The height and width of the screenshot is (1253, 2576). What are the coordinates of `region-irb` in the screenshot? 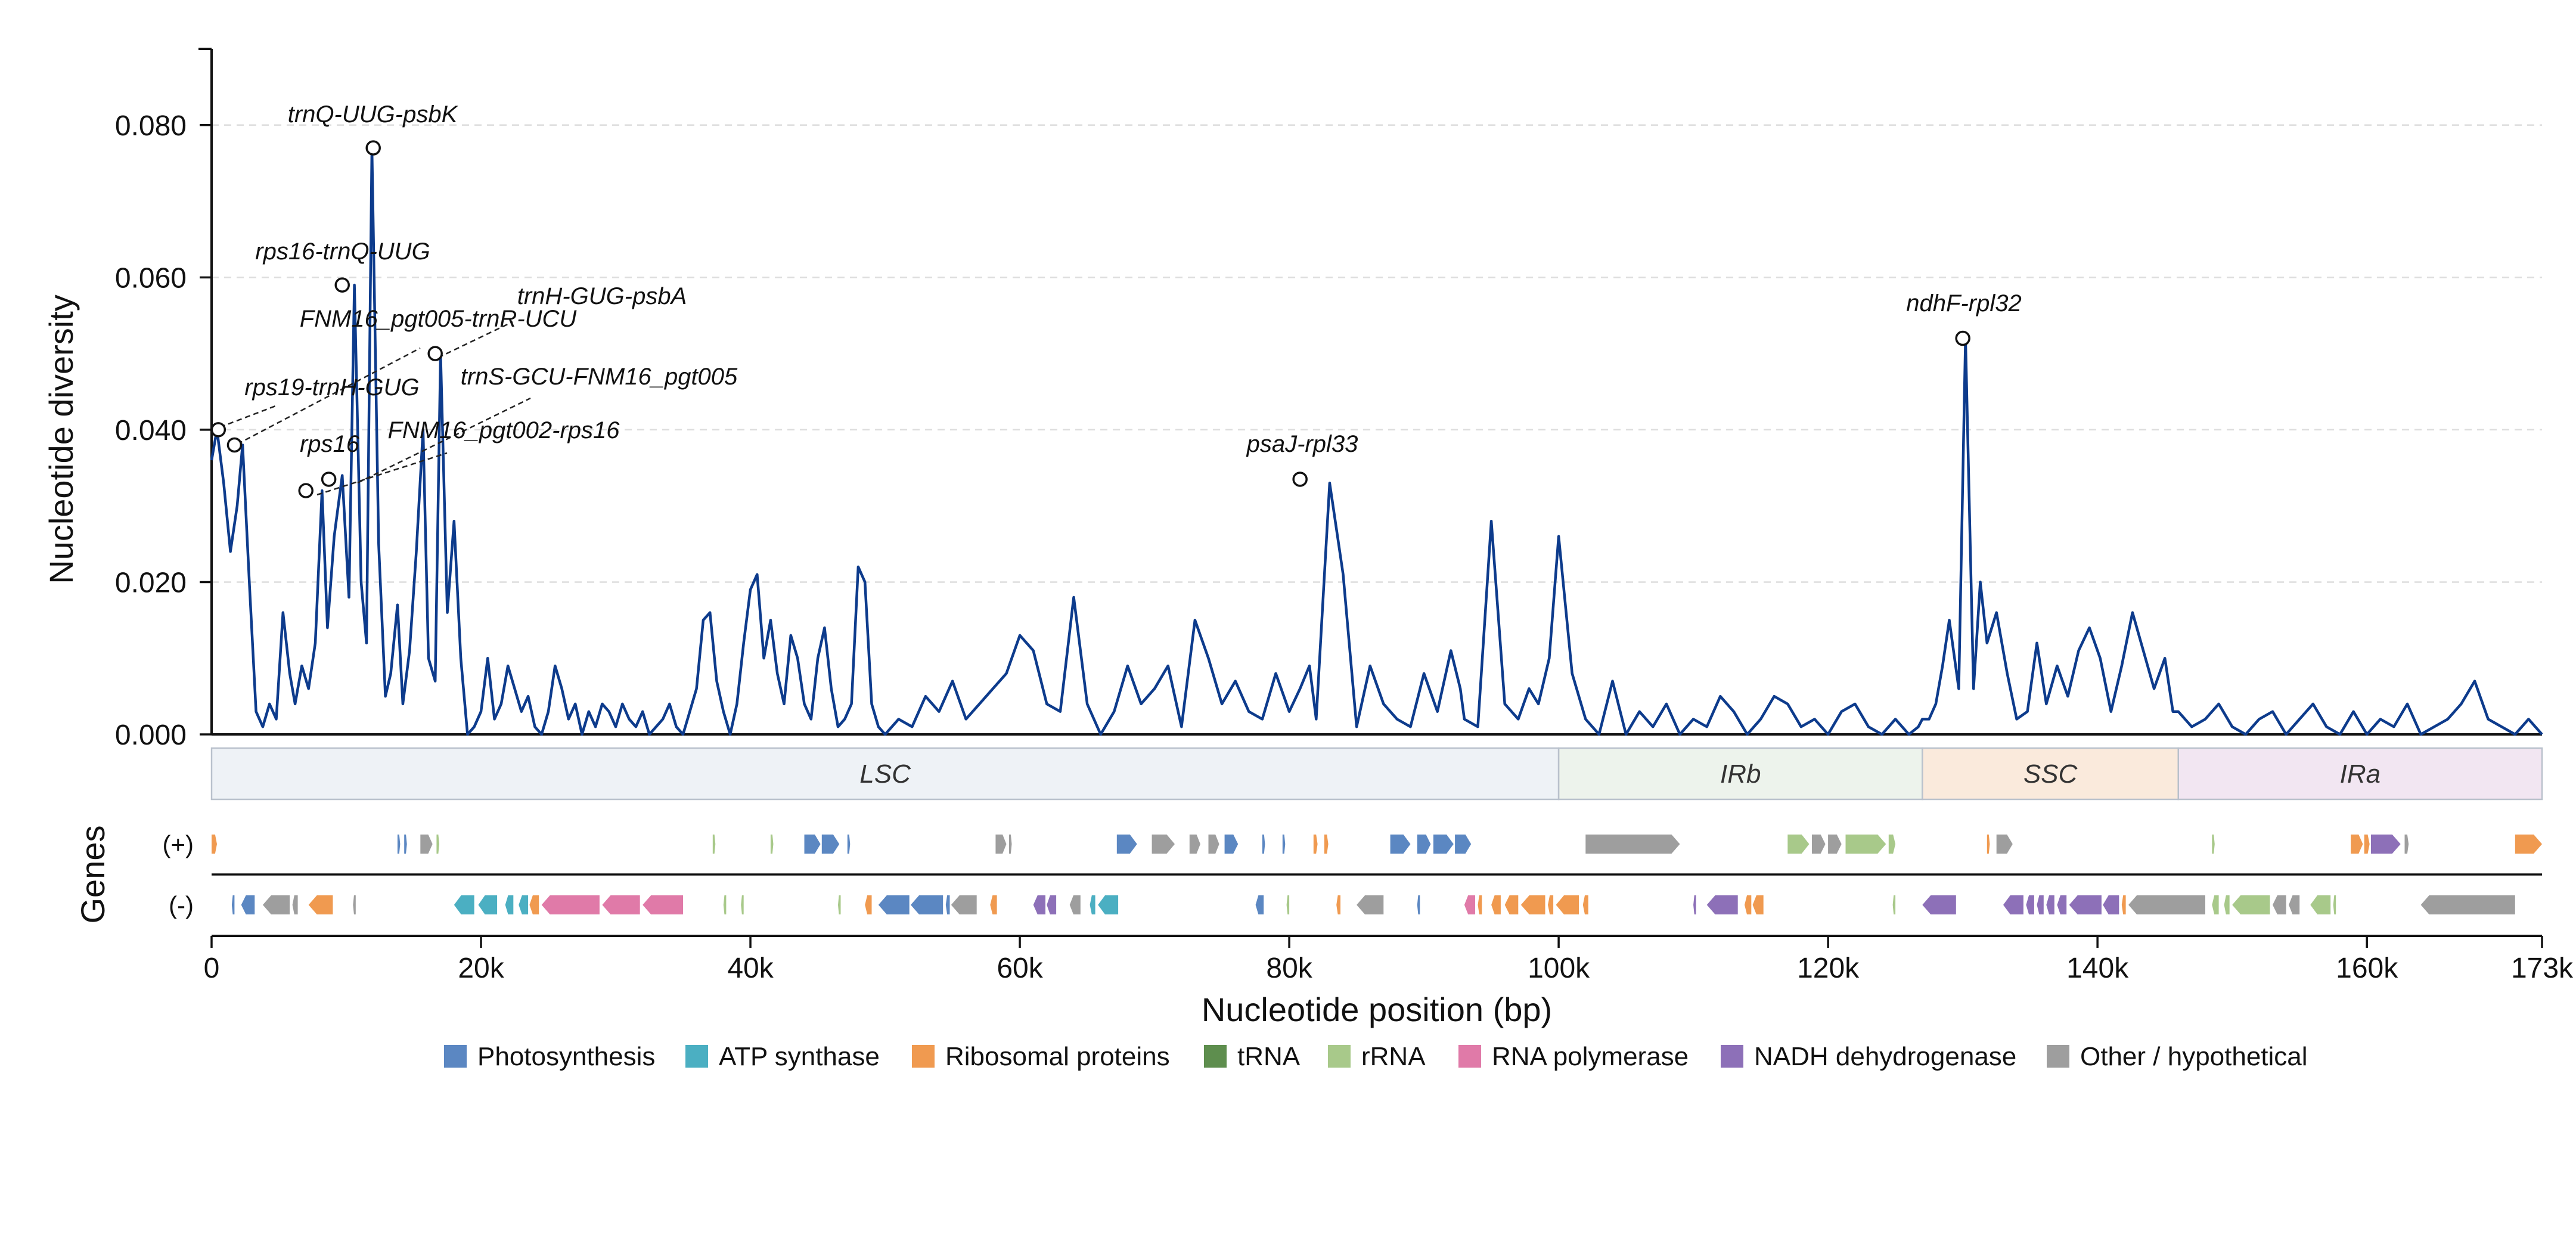 It's located at (1740, 774).